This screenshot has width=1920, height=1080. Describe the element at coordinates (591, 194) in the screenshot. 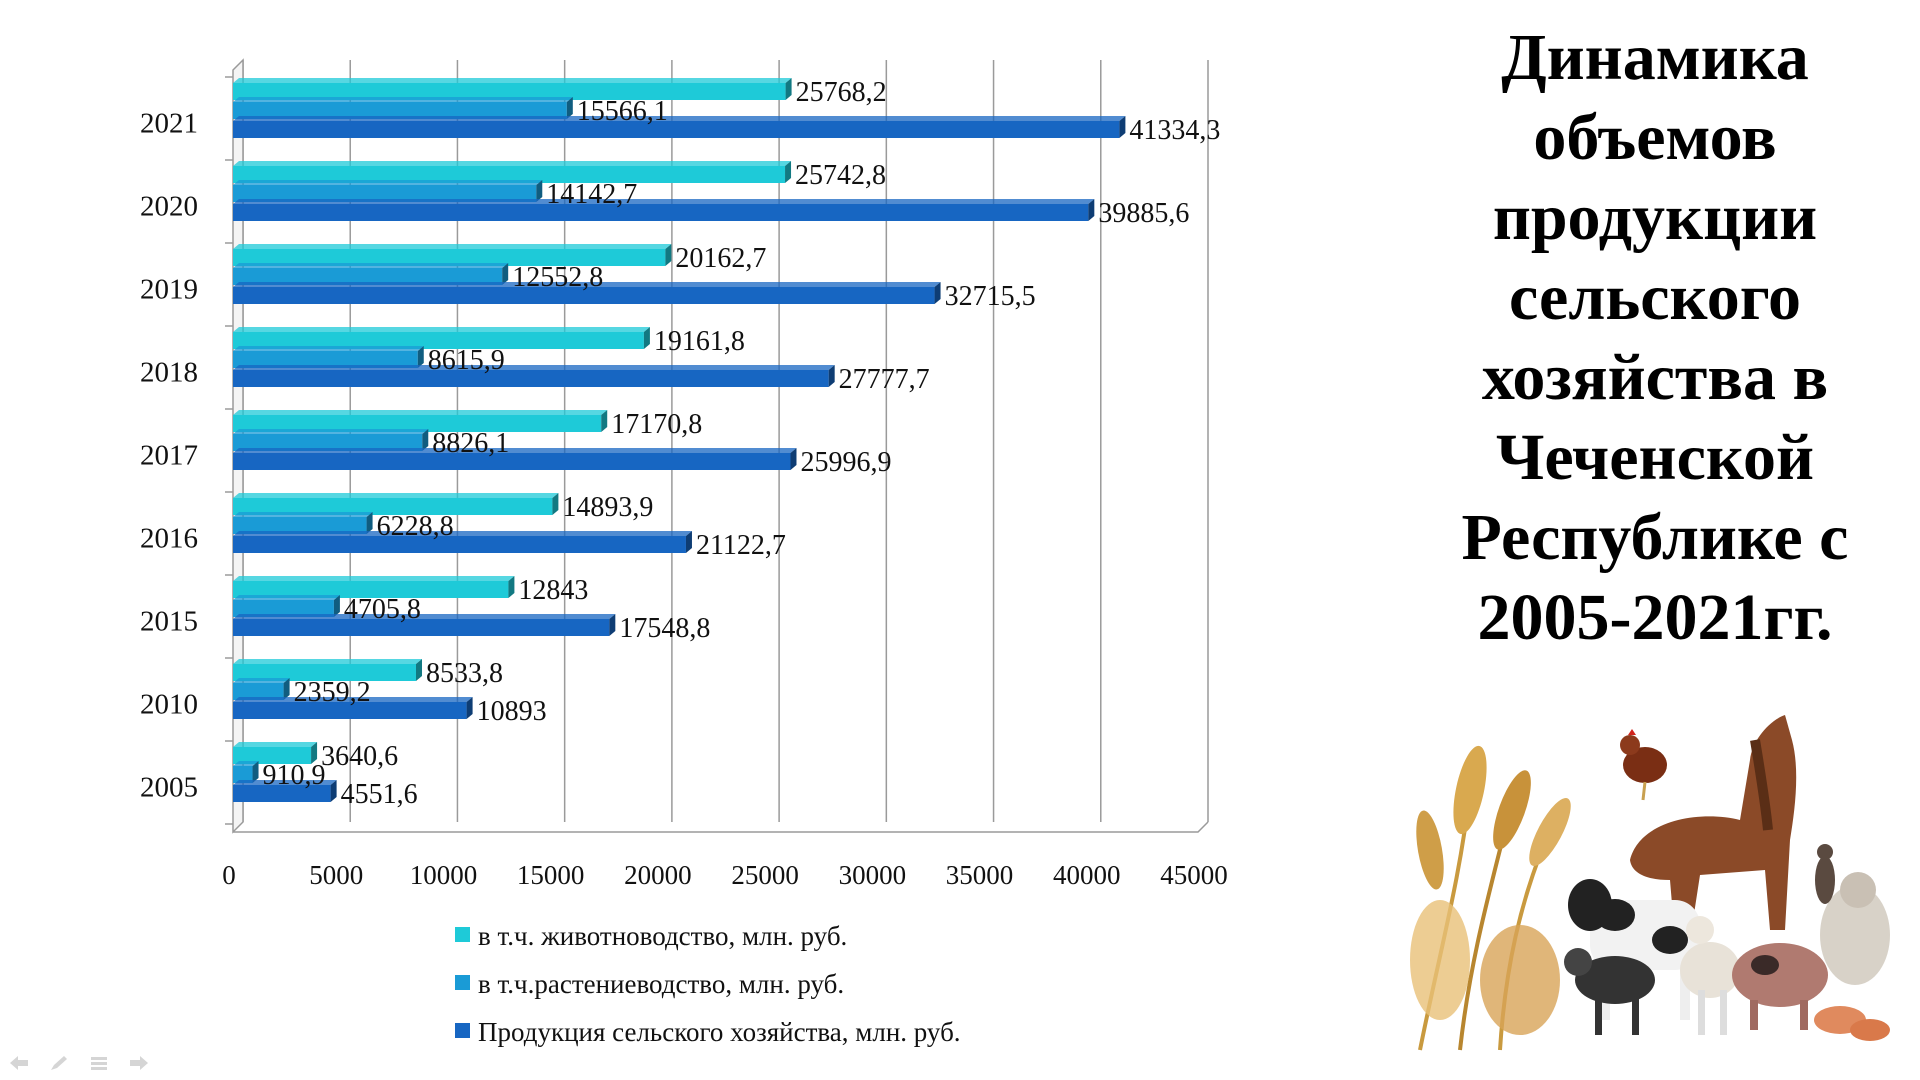

I see `data-label: 14142,7` at that location.